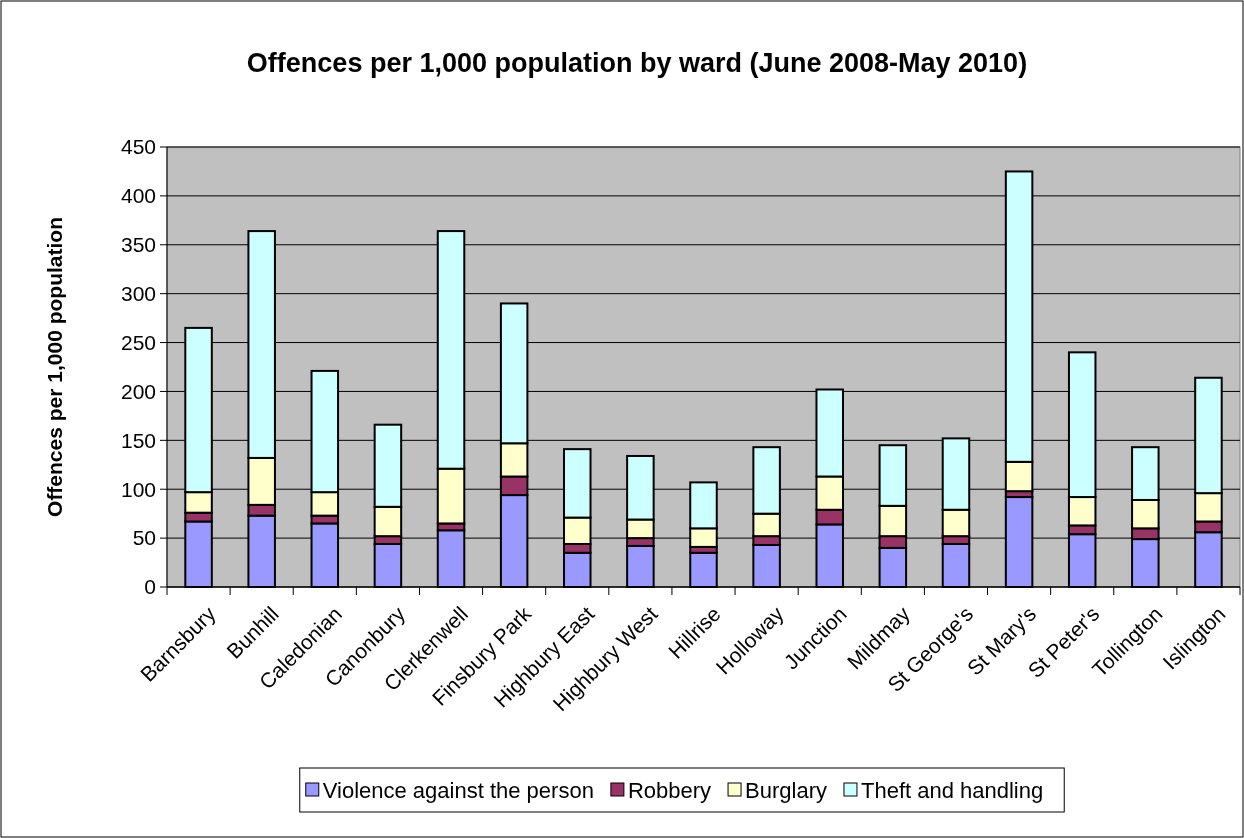 This screenshot has height=838, width=1244. Describe the element at coordinates (952, 790) in the screenshot. I see `legend-label: Theft and handling` at that location.